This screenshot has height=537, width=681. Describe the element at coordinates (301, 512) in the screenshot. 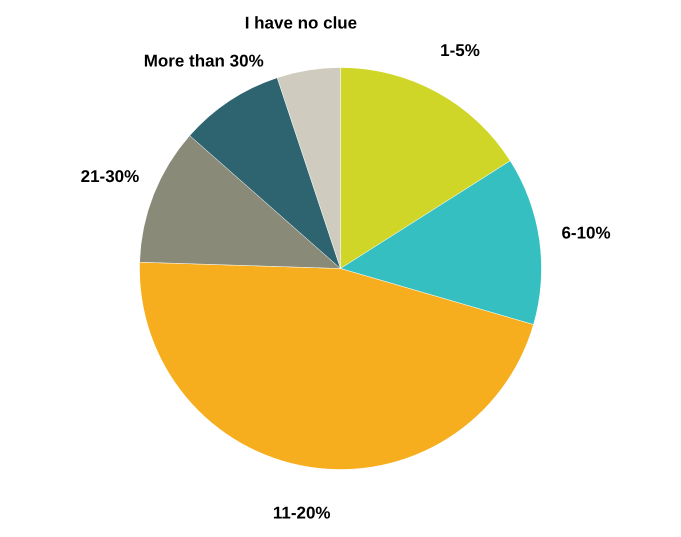

I see `slice-label: 11-20%` at that location.